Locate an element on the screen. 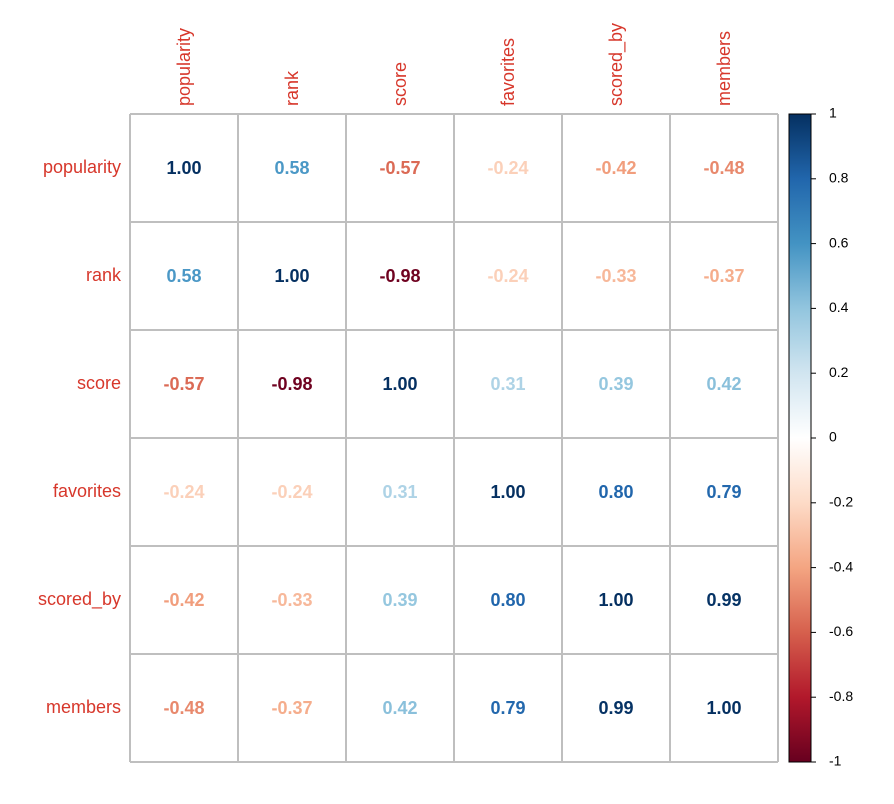 The image size is (894, 804). colorbar-tick-label: 0.8 is located at coordinates (839, 178).